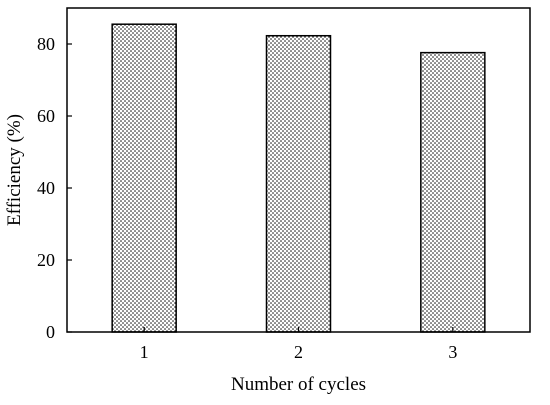  What do you see at coordinates (46, 260) in the screenshot?
I see `y-tick-label: 20` at bounding box center [46, 260].